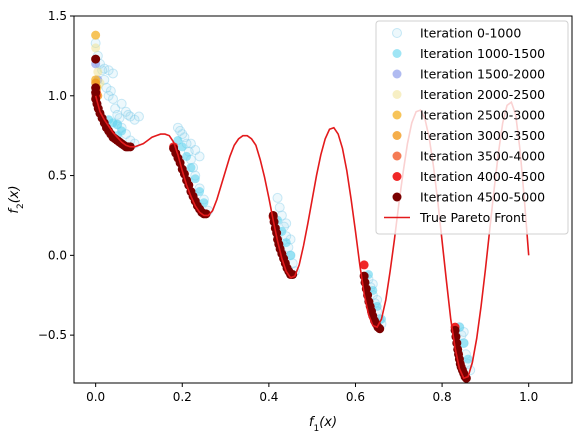  Describe the element at coordinates (482, 156) in the screenshot. I see `legend-label: Iteration 3500-4000` at that location.